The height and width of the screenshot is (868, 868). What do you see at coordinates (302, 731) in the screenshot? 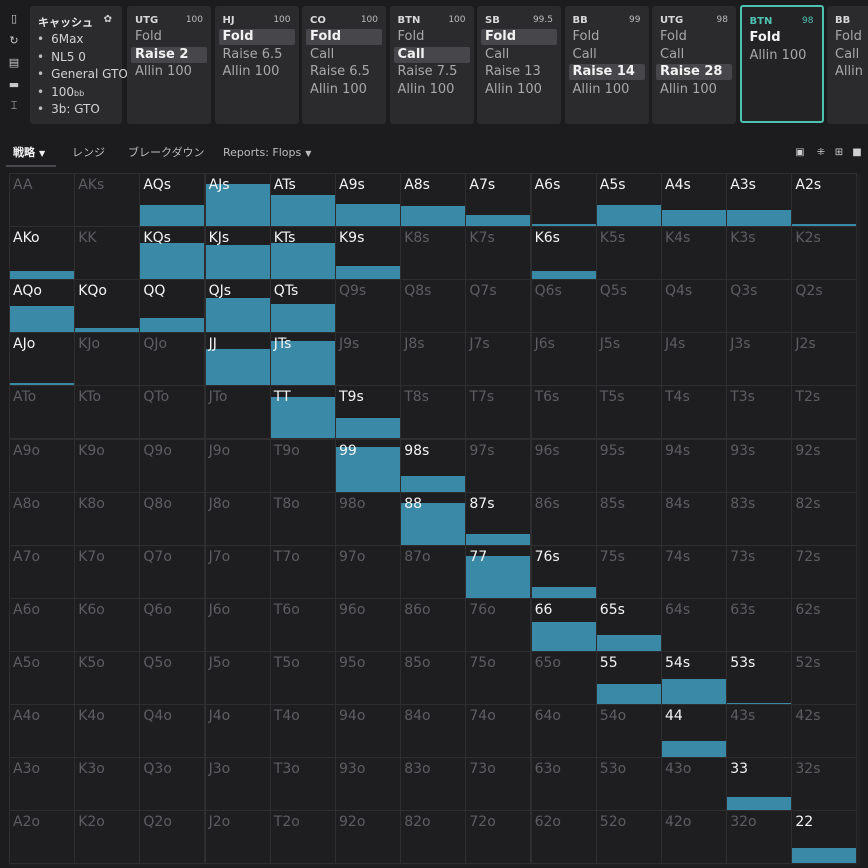
I see `hand-cell: T4o` at bounding box center [302, 731].